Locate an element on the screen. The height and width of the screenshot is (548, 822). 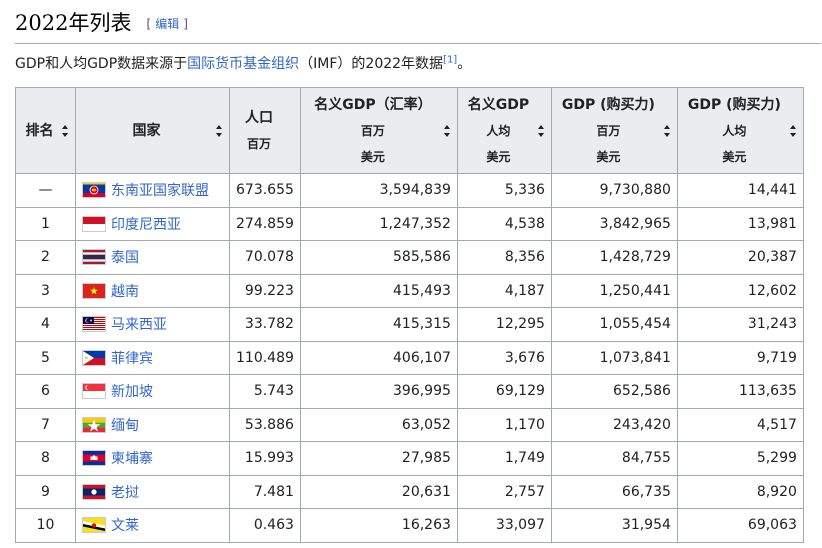
cell-population: 274.859 is located at coordinates (265, 223).